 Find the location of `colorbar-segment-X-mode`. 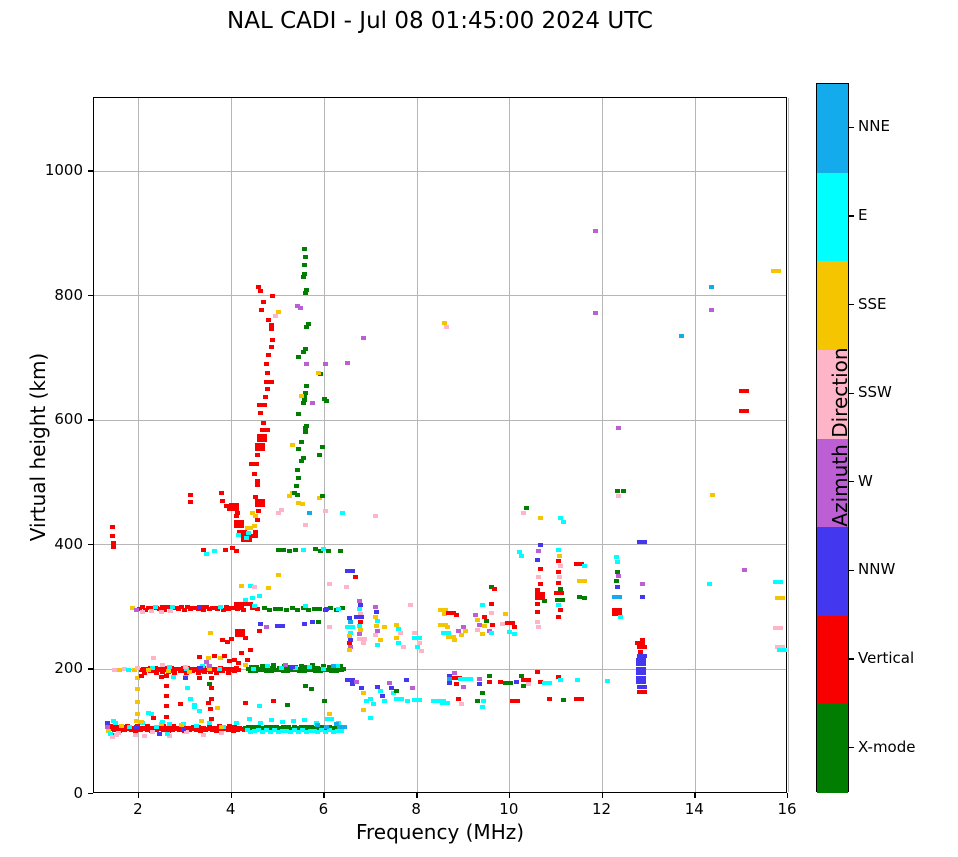

colorbar-segment-X-mode is located at coordinates (832, 749).